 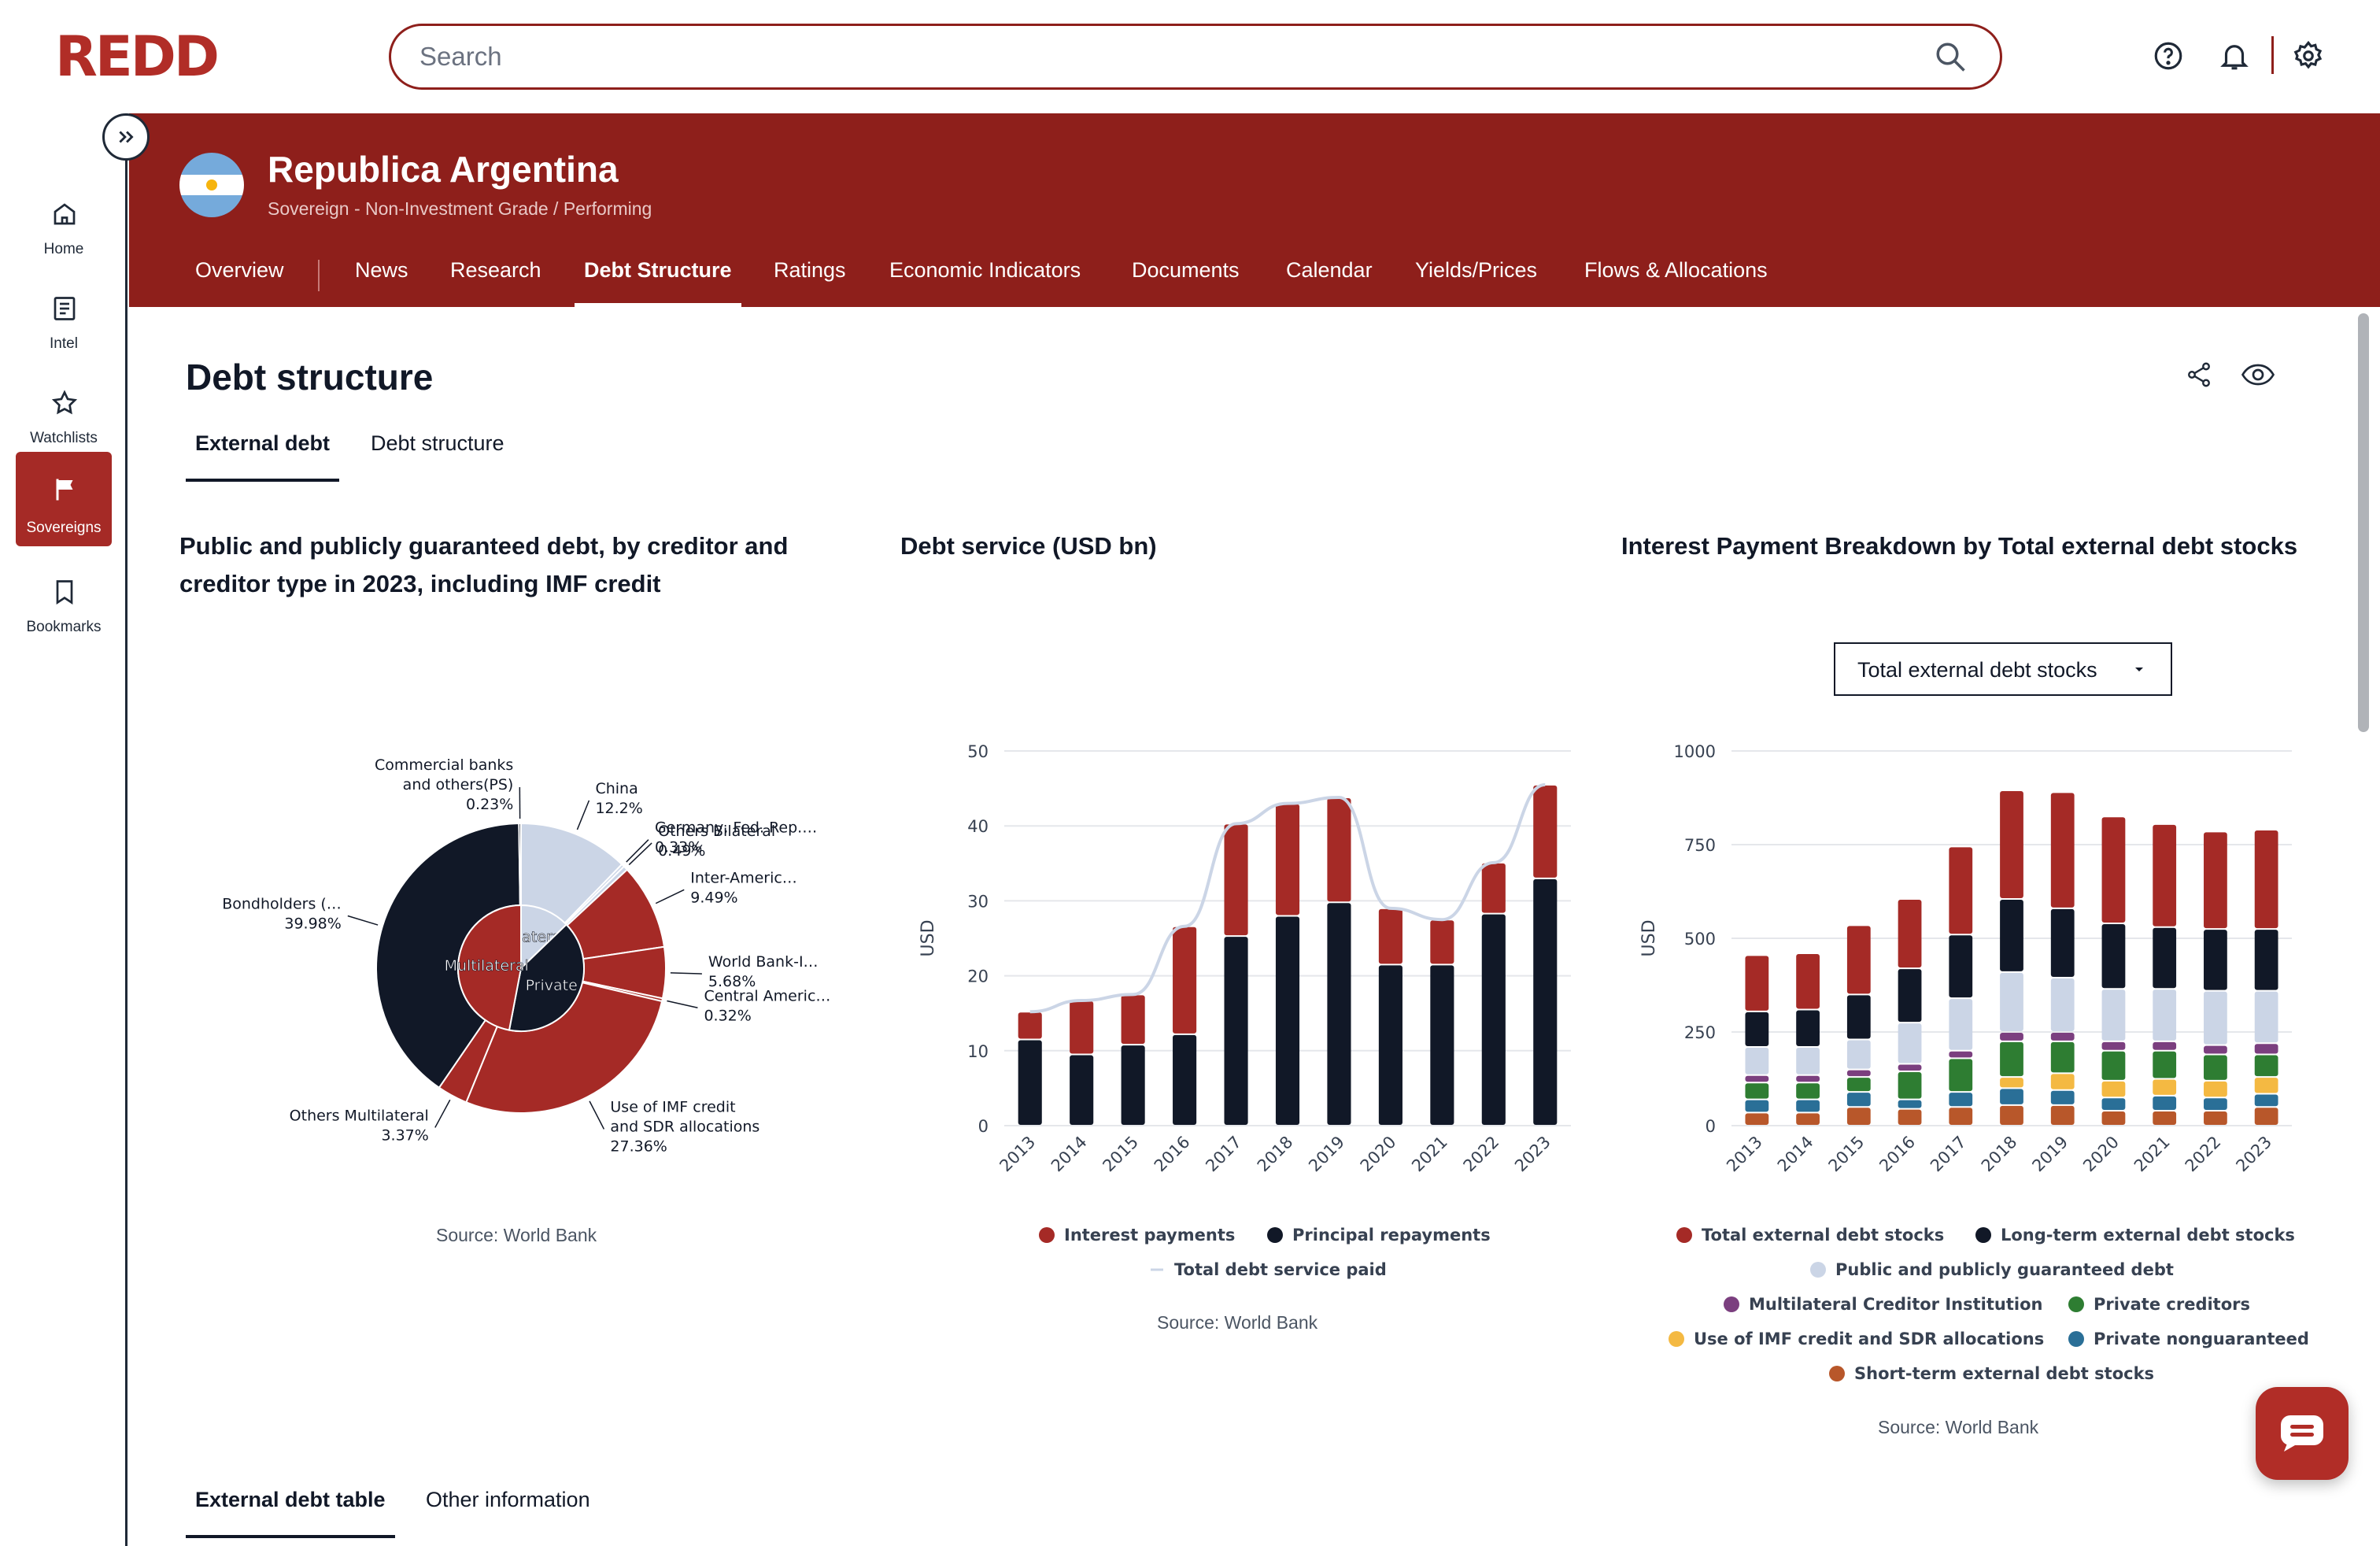 I want to click on search-icon, so click(x=1950, y=56).